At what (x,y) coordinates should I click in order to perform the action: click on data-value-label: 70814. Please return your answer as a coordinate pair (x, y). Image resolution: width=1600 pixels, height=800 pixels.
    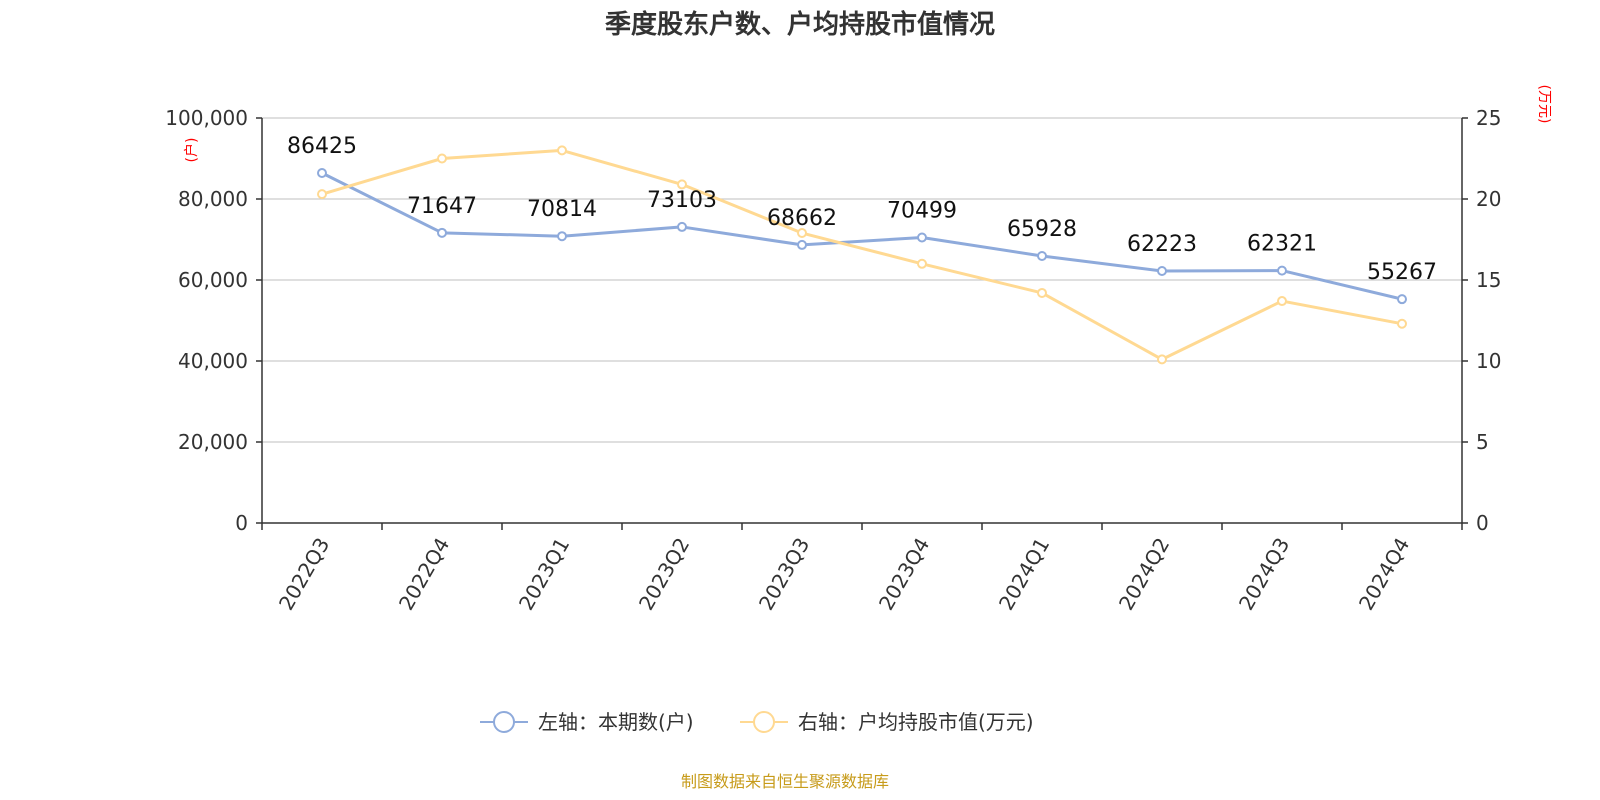
    Looking at the image, I should click on (562, 209).